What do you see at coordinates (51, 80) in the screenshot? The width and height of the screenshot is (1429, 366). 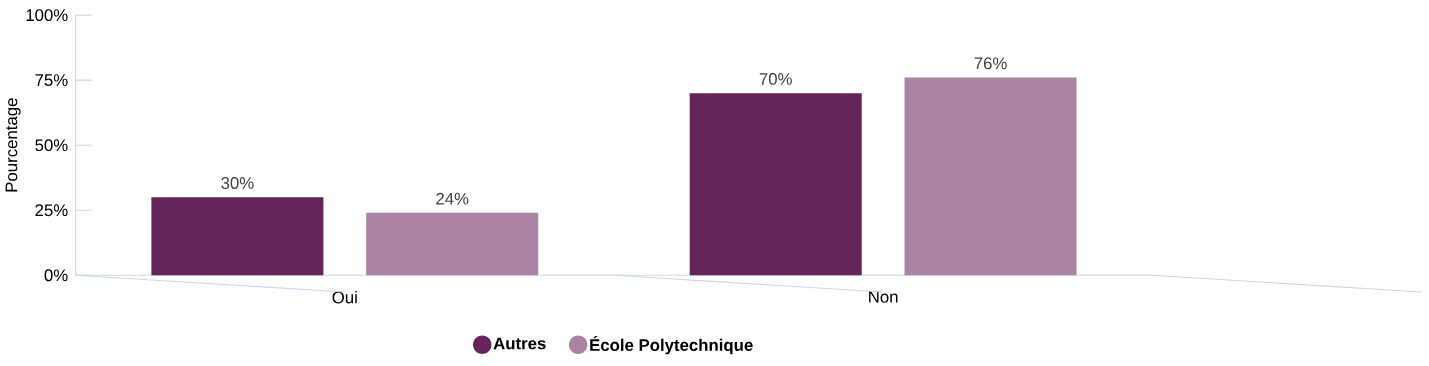 I see `y-tick-label: 75%` at bounding box center [51, 80].